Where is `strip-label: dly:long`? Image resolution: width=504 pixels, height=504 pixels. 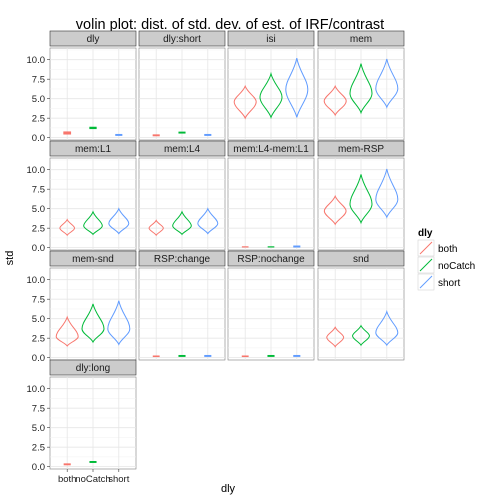
strip-label: dly:long is located at coordinates (93, 368).